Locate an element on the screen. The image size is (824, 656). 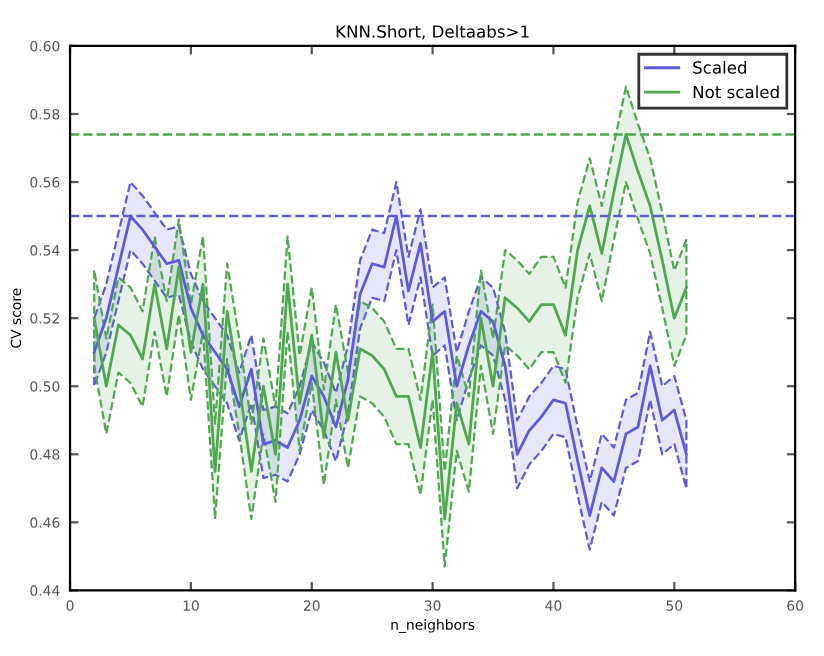
legend-label: Scaled is located at coordinates (720, 67).